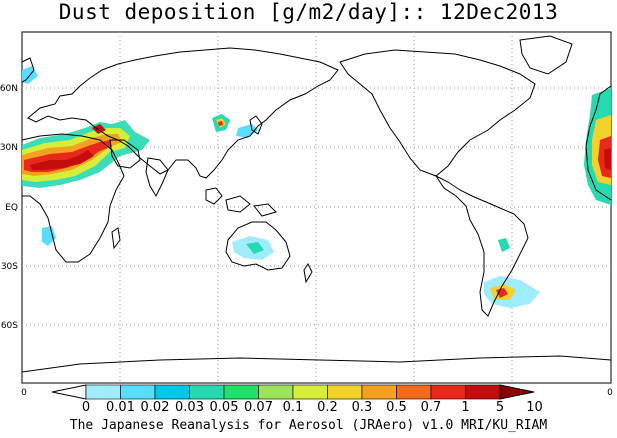 The image size is (617, 438). Describe the element at coordinates (500, 407) in the screenshot. I see `colorbar-label: 5` at that location.